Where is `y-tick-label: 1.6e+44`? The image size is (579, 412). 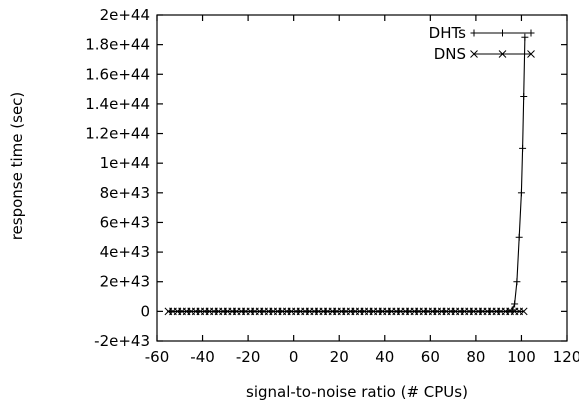 y-tick-label: 1.6e+44 is located at coordinates (117, 74).